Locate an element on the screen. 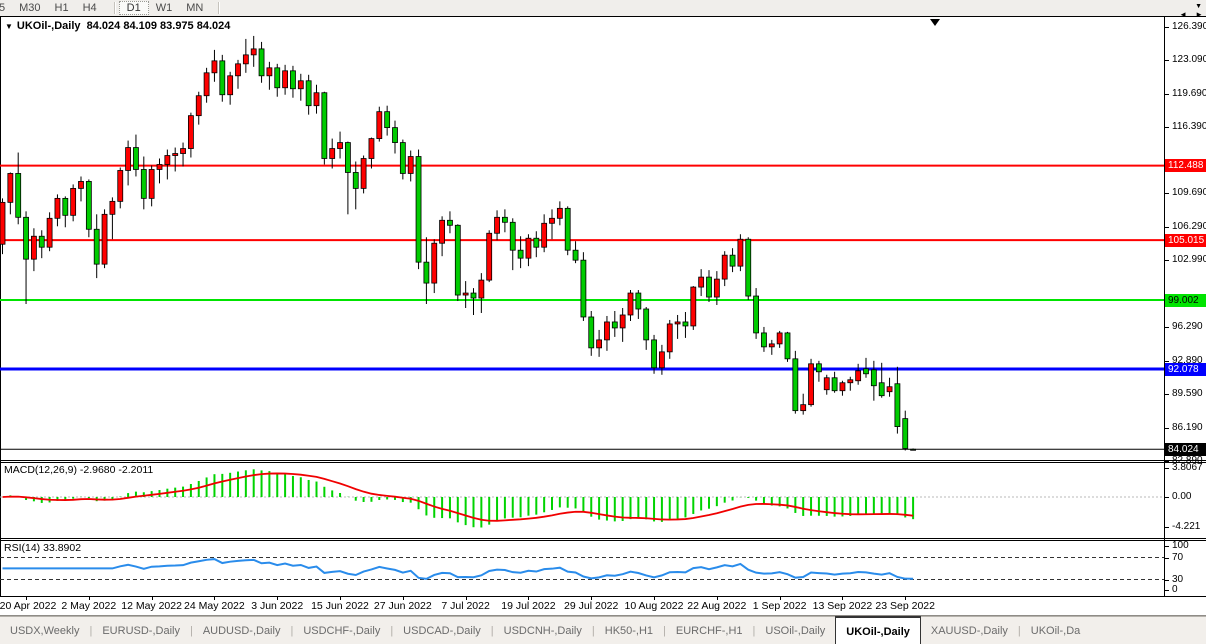  main-macd-splitter-b is located at coordinates (603, 462).